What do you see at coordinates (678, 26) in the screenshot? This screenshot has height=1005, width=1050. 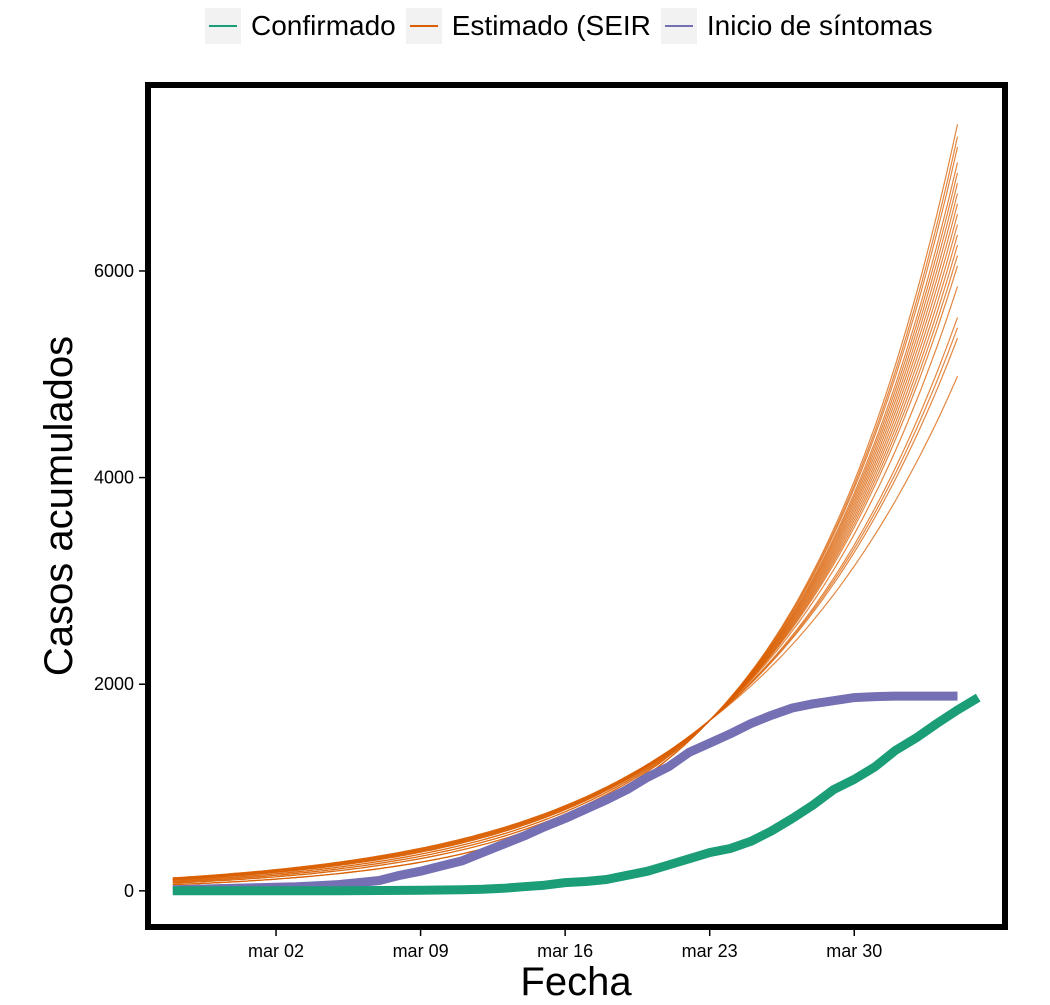 I see `legend-key-inicio-sintomas` at bounding box center [678, 26].